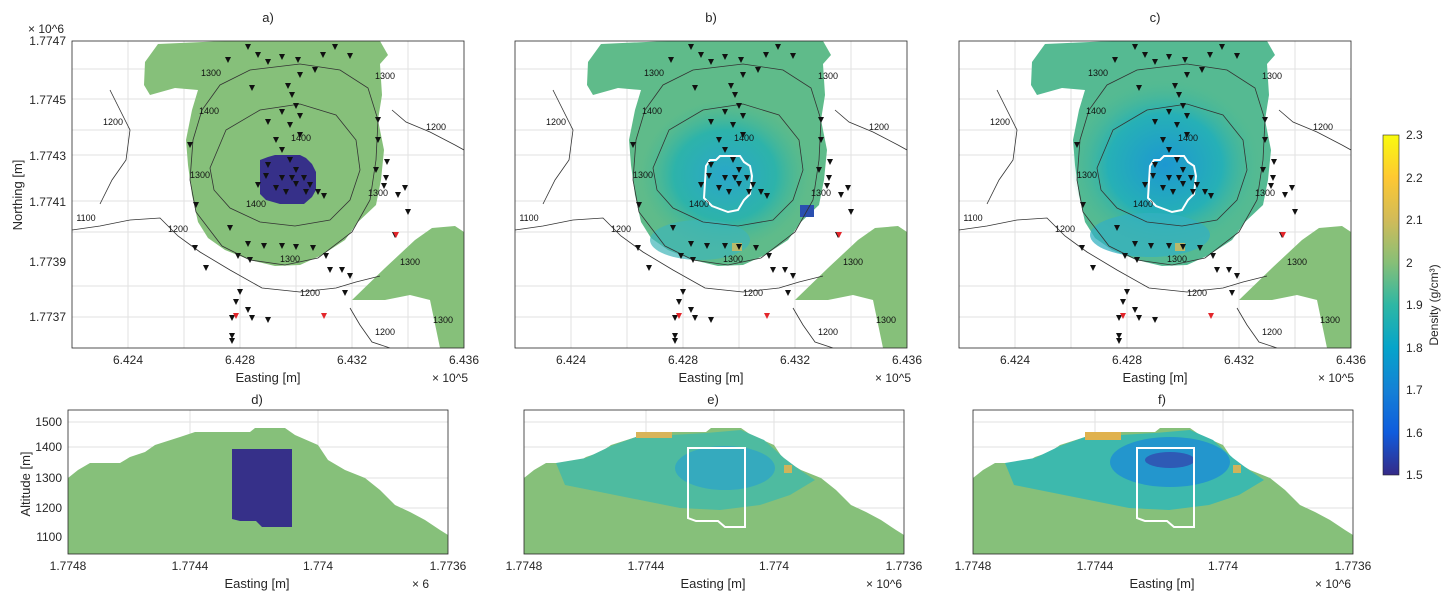 This screenshot has height=592, width=1442. What do you see at coordinates (728, 184) in the screenshot?
I see `panel-b-outline` at bounding box center [728, 184].